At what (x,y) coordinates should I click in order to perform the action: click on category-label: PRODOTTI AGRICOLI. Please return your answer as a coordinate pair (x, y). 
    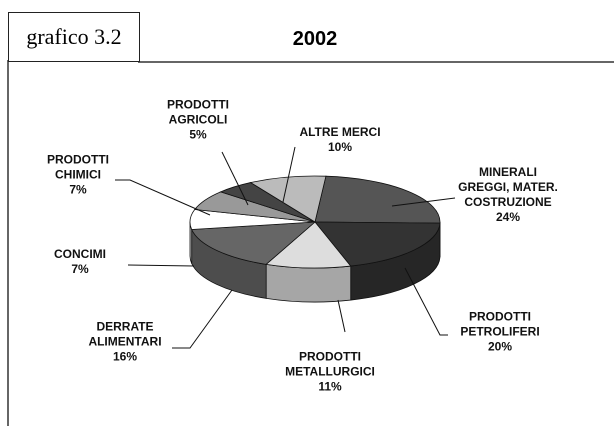
    Looking at the image, I should click on (198, 112).